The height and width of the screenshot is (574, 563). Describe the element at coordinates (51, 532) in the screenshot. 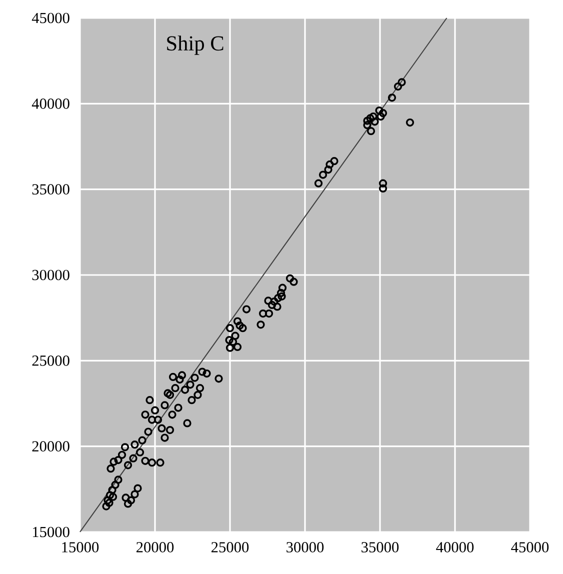

I see `y-tick-label: 15000` at that location.